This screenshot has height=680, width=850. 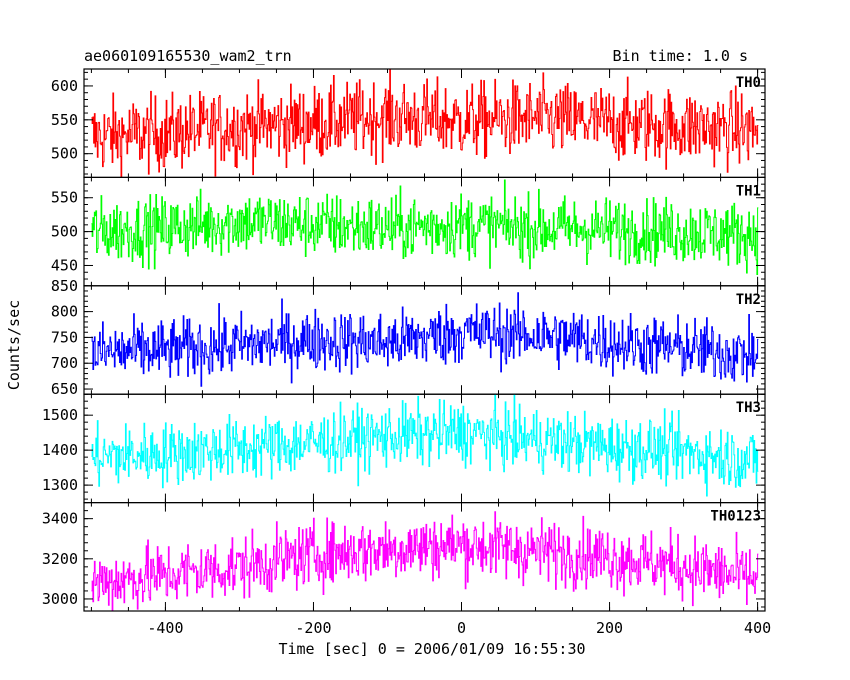 What do you see at coordinates (425, 123) in the screenshot?
I see `series-line-th0` at bounding box center [425, 123].